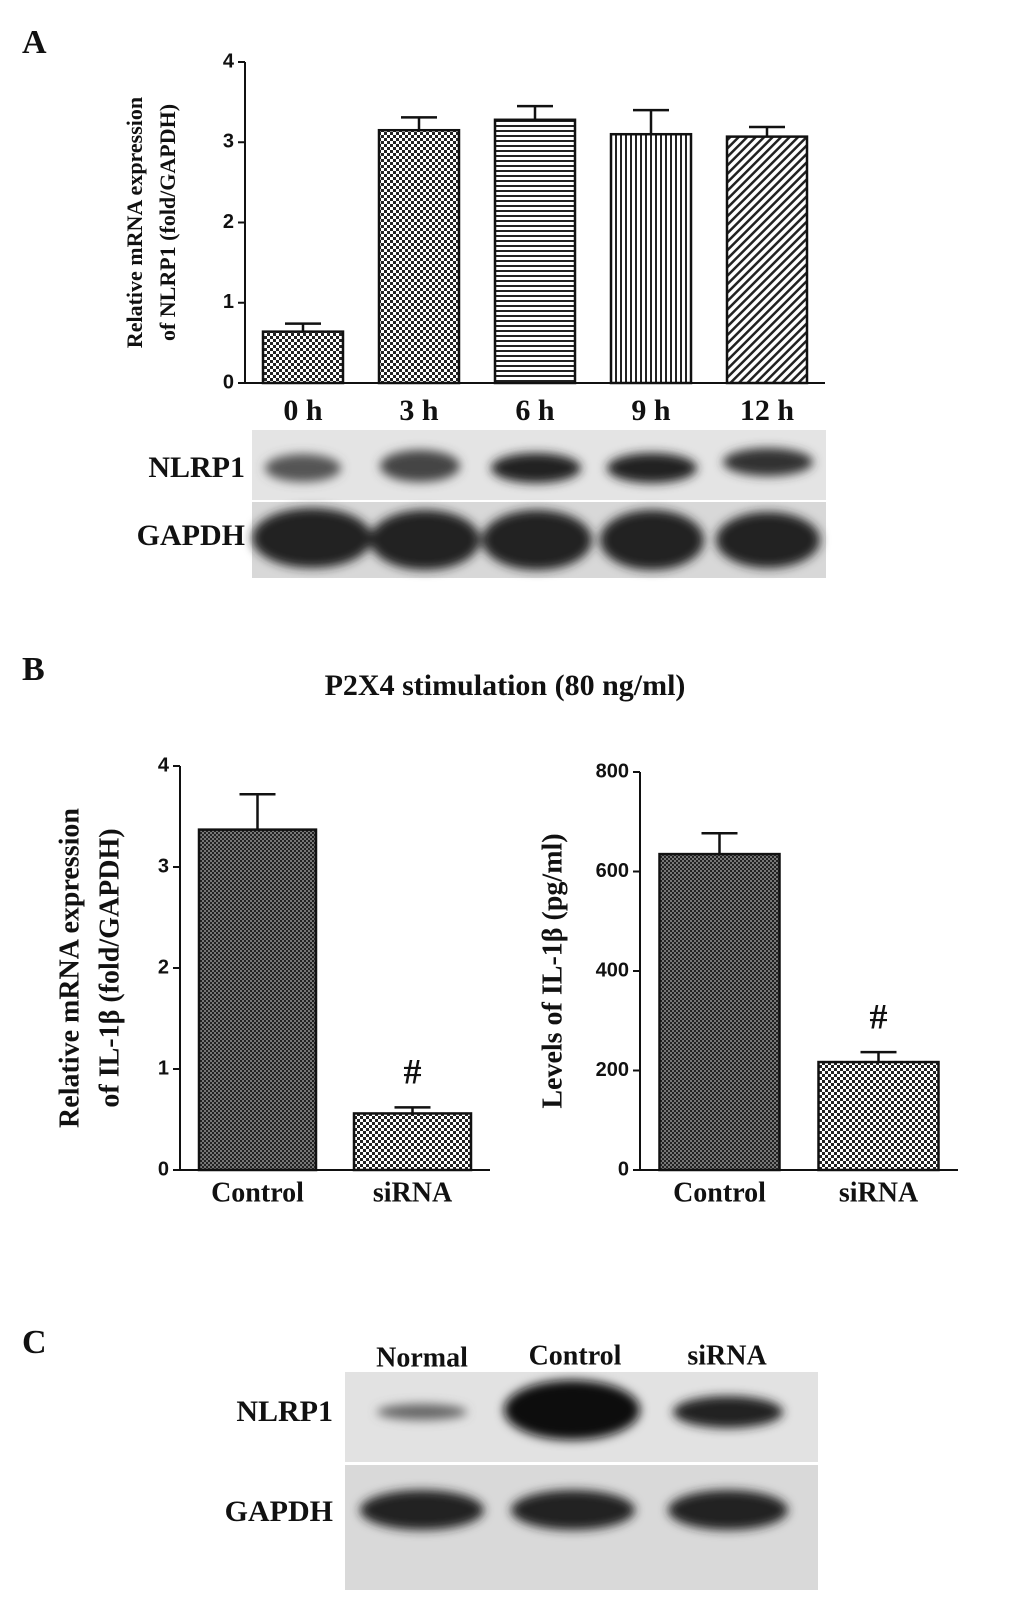 The width and height of the screenshot is (1033, 1597). Describe the element at coordinates (422, 1357) in the screenshot. I see `blot-lane-label: Normal` at that location.